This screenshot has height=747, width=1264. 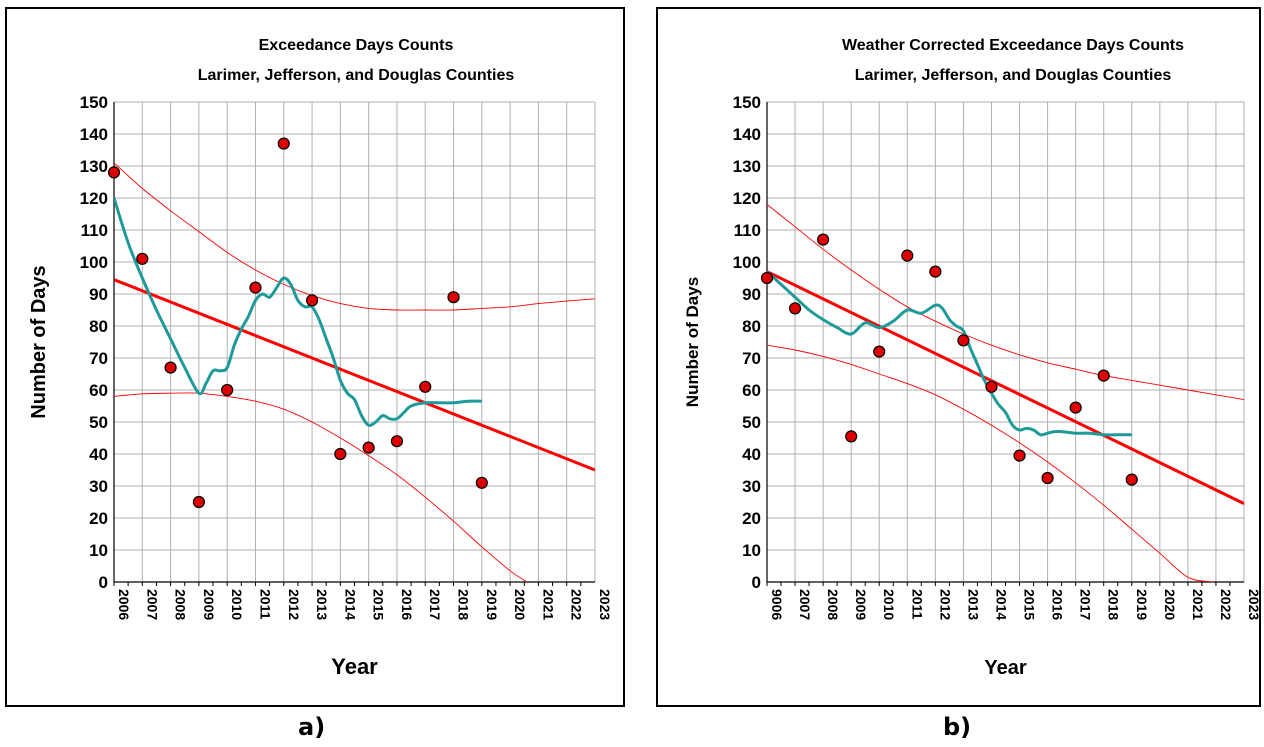 I want to click on y-tick-label: 90, so click(x=98, y=294).